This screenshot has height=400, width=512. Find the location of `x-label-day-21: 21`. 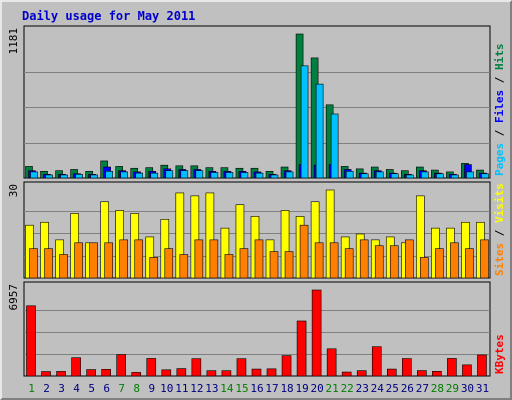

x-label-day-21: 21 is located at coordinates (332, 388).